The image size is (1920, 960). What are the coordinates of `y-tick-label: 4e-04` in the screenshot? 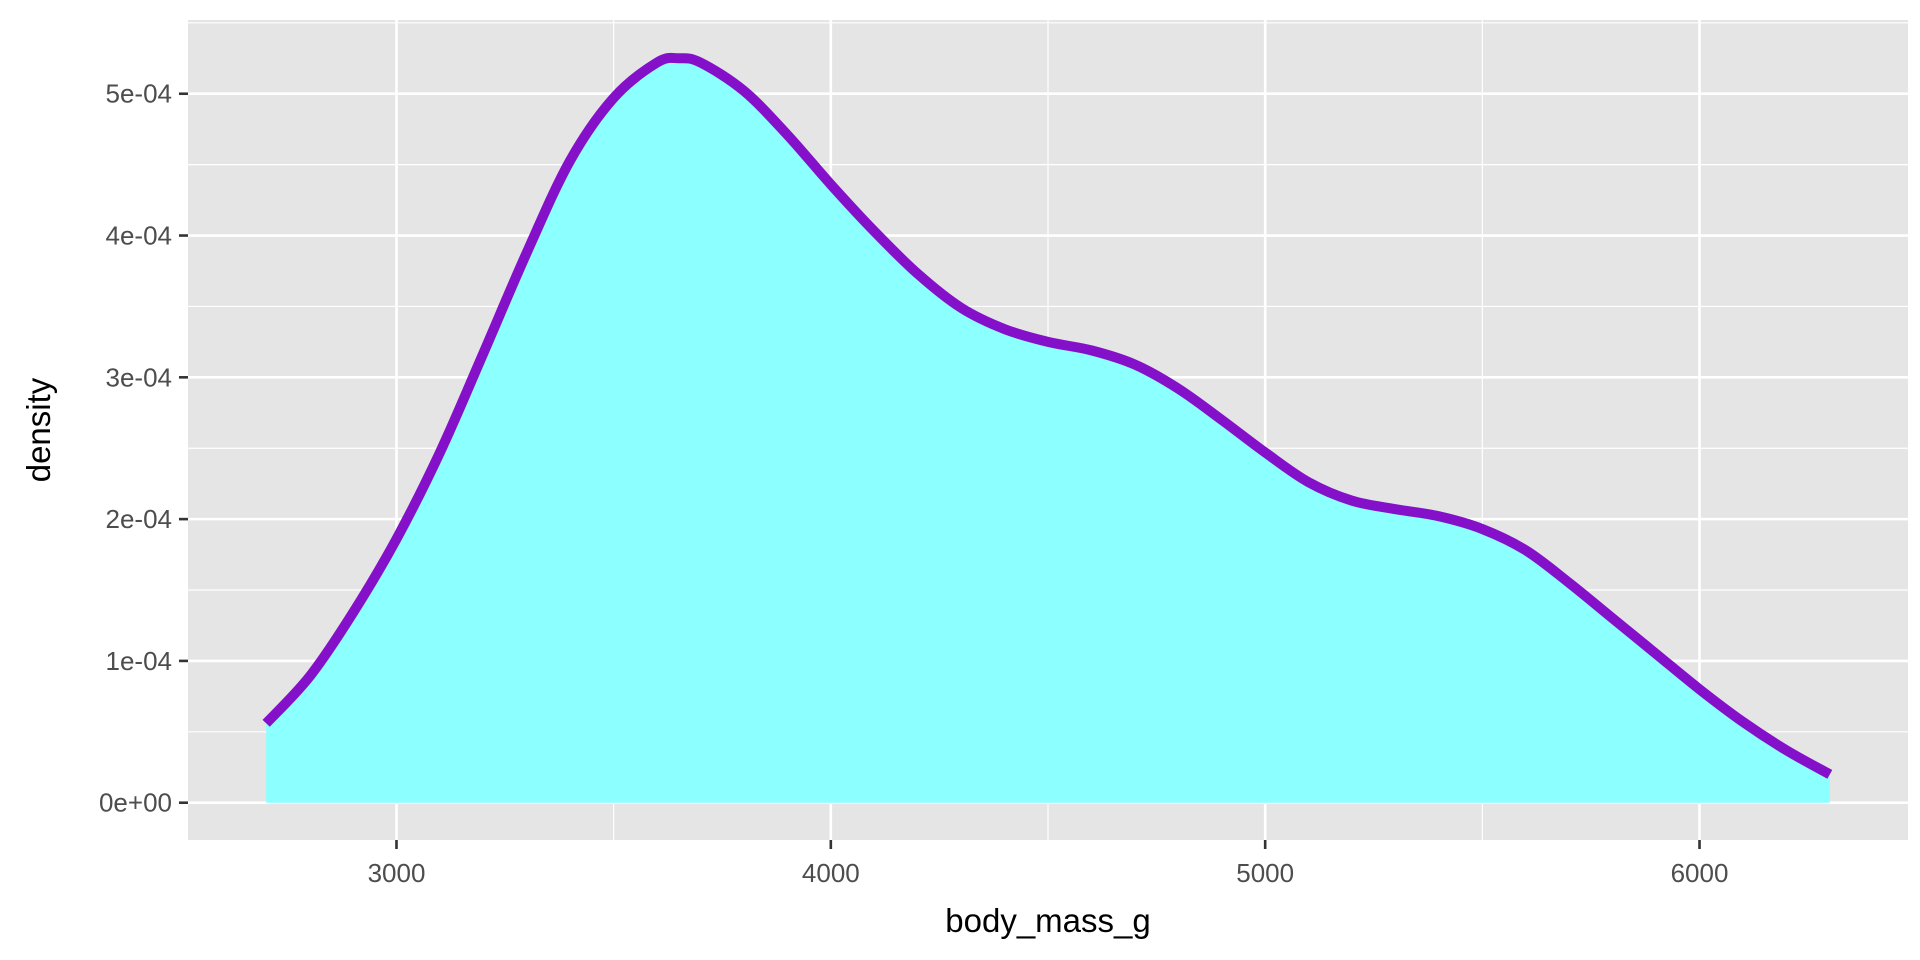 It's located at (139, 236).